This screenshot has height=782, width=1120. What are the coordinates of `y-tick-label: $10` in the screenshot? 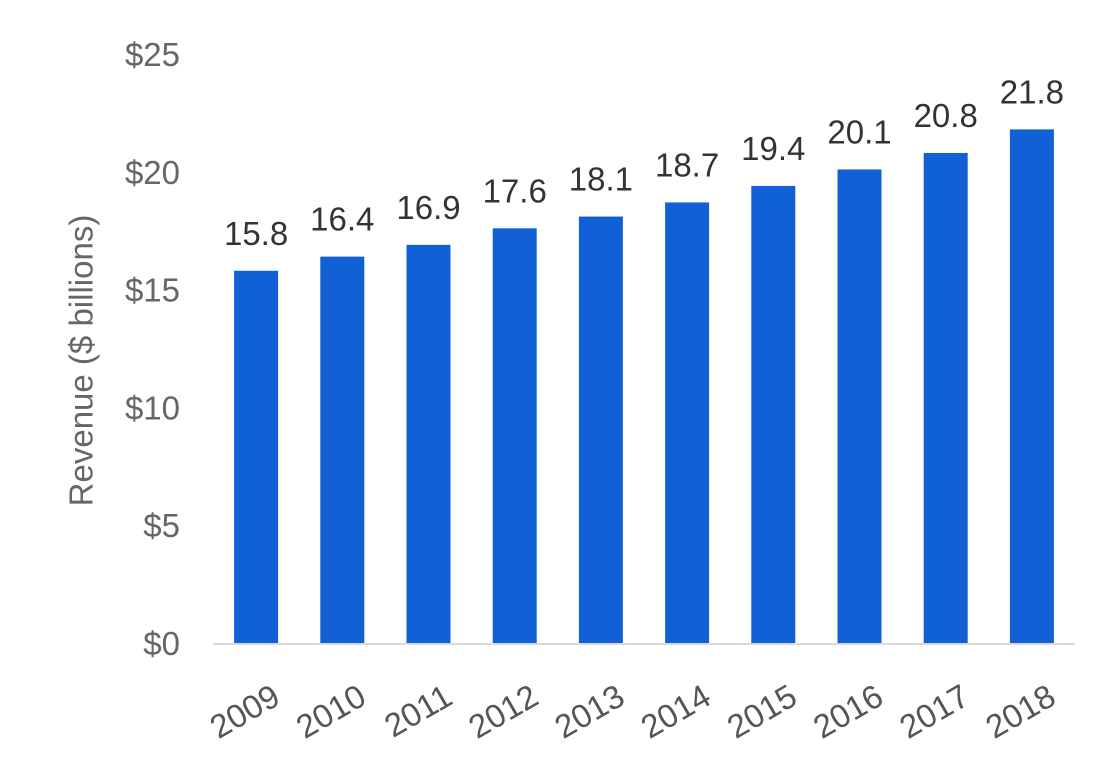 It's located at (152, 407).